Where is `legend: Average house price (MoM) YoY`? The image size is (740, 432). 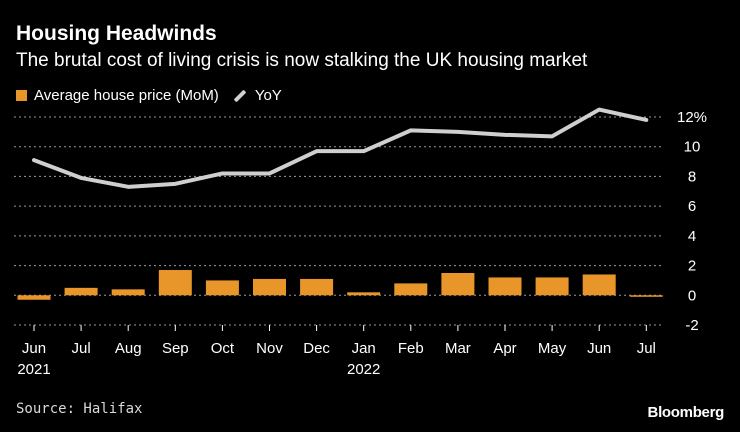
legend: Average house price (MoM) YoY is located at coordinates (149, 95).